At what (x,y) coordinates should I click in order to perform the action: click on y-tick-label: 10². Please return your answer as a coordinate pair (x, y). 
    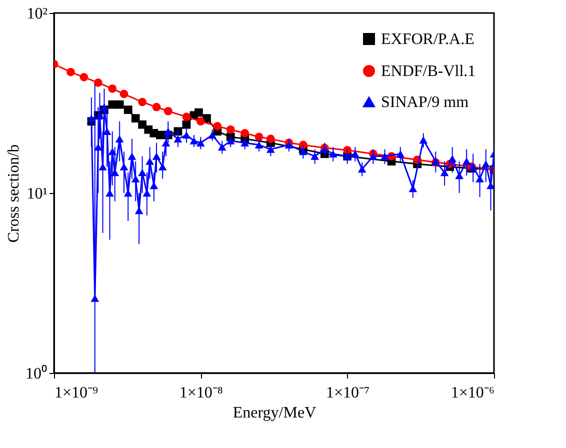
    Looking at the image, I should click on (37, 14).